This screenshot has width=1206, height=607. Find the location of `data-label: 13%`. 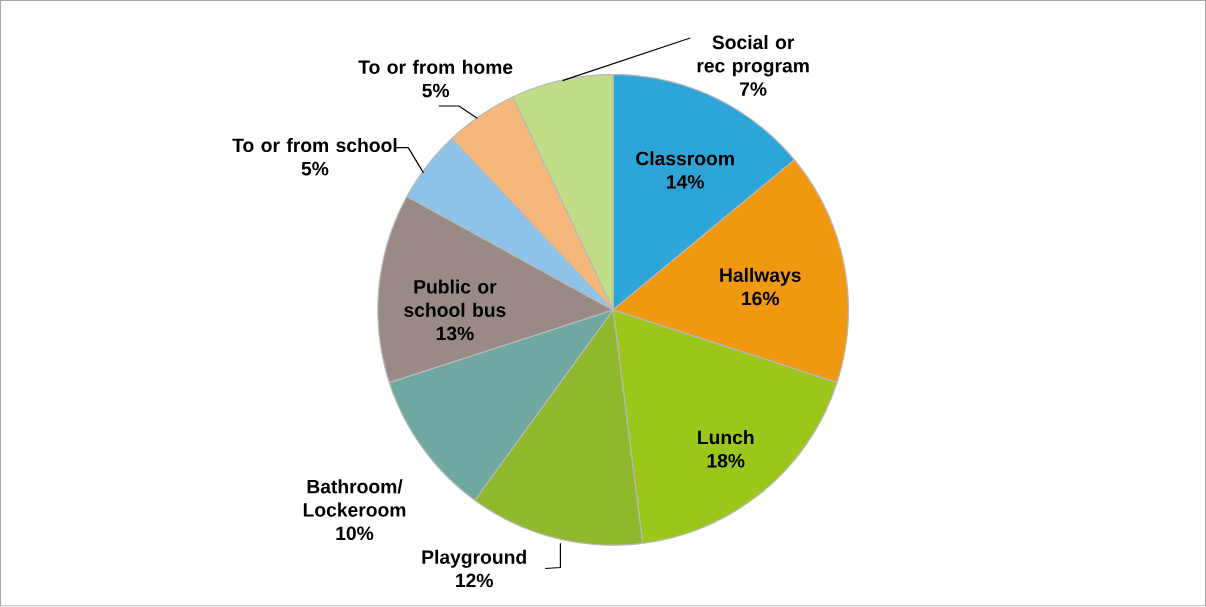

data-label: 13% is located at coordinates (455, 333).